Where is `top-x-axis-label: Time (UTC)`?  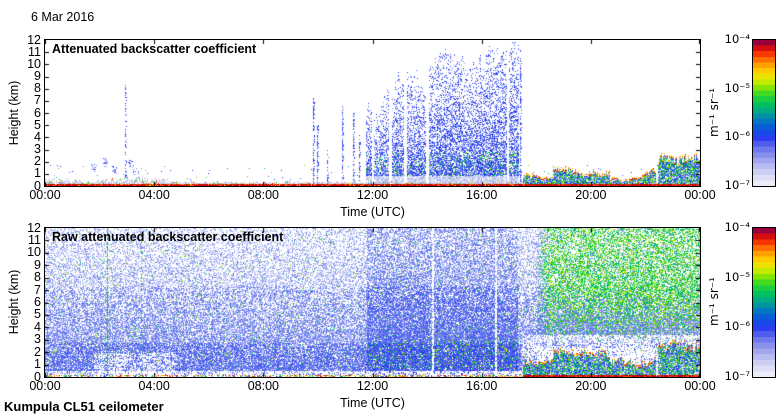 top-x-axis-label: Time (UTC) is located at coordinates (372, 212).